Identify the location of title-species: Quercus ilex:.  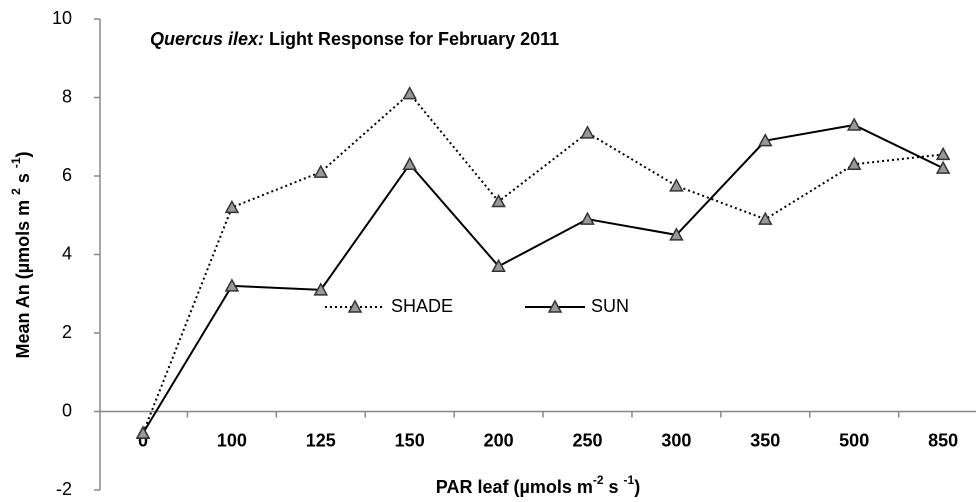
(207, 39).